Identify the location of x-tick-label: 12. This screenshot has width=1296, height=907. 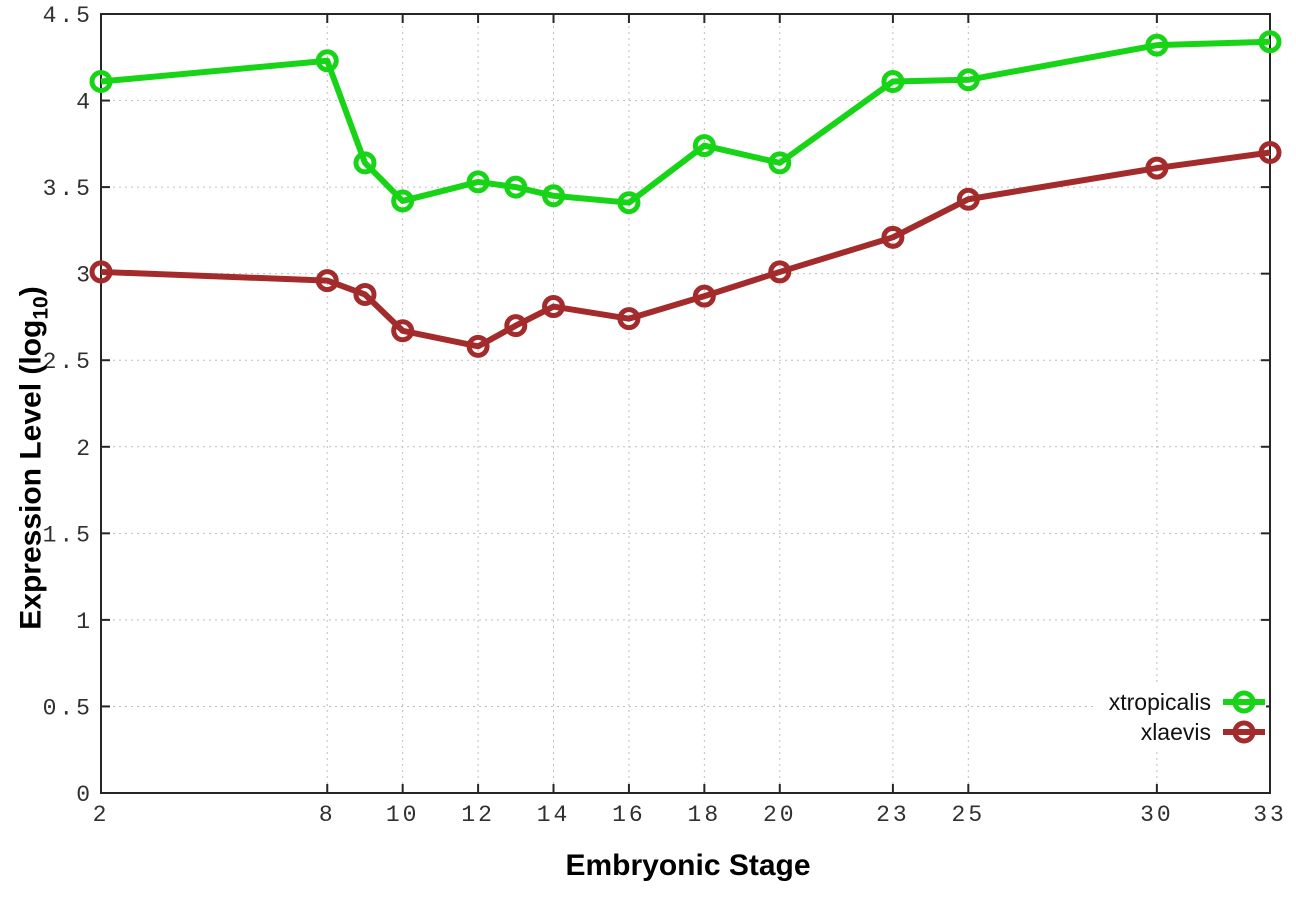
(478, 815).